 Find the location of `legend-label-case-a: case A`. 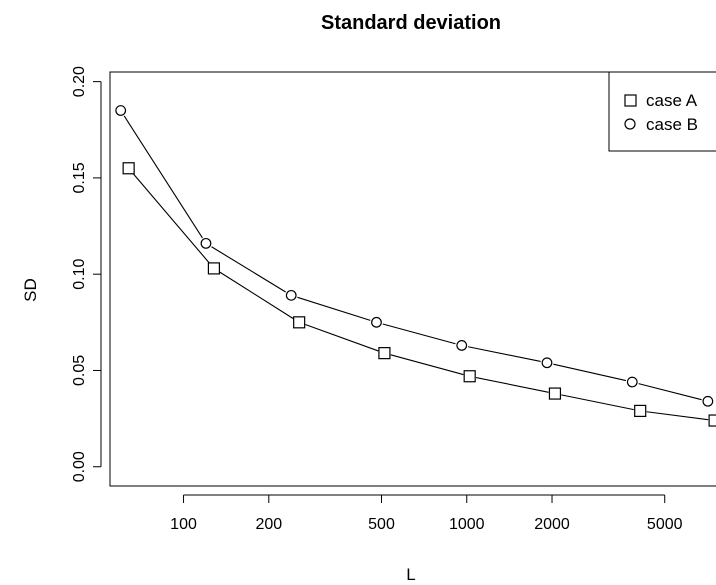

legend-label-case-a: case A is located at coordinates (672, 100).